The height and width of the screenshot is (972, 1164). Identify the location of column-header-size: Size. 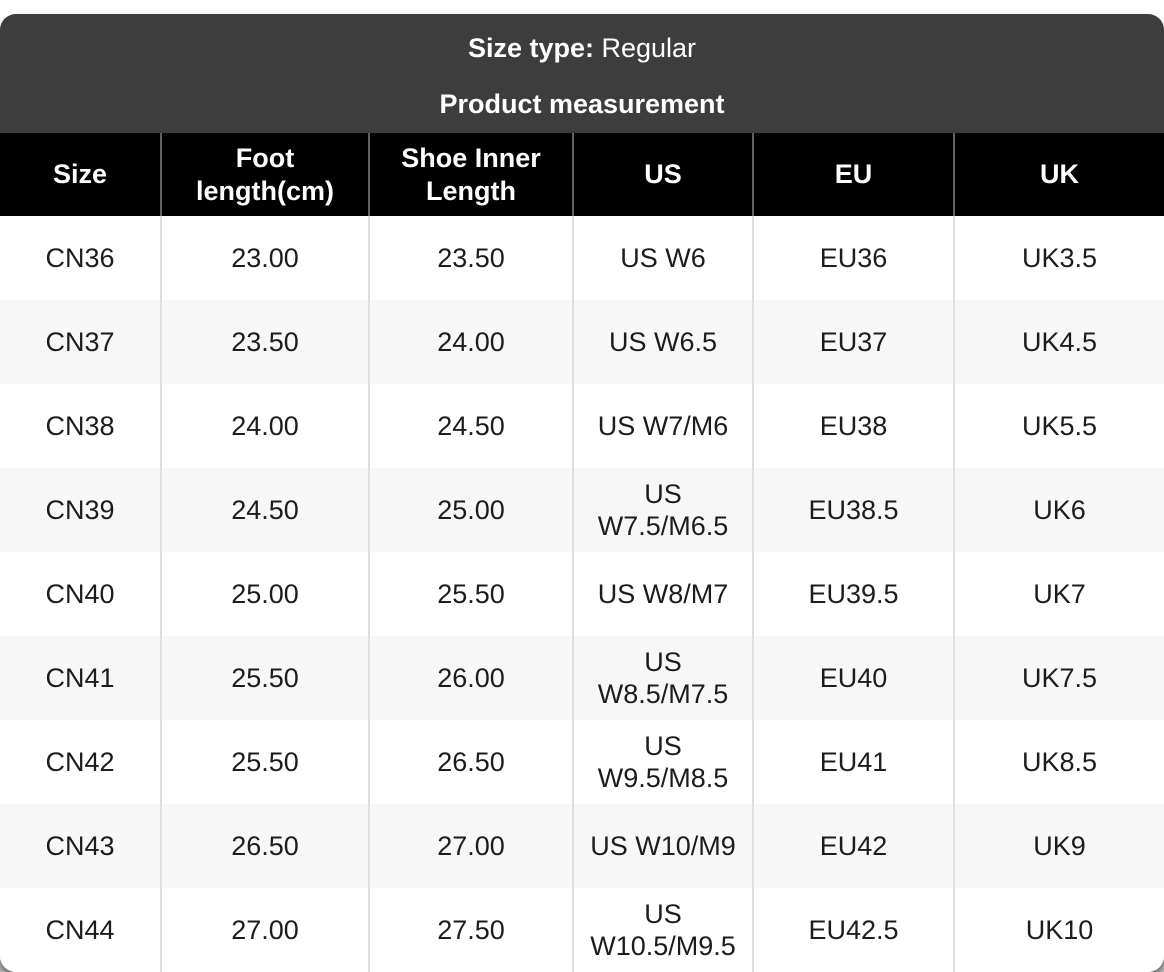
(80, 174).